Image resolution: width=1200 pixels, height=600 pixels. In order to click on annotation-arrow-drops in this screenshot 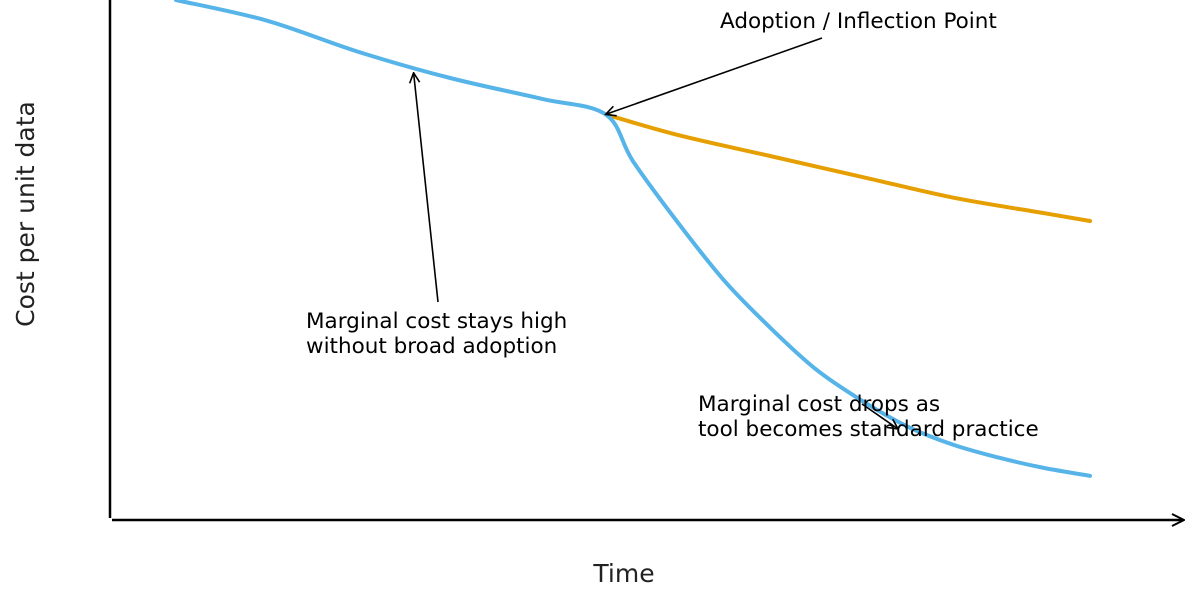, I will do `click(879, 416)`.